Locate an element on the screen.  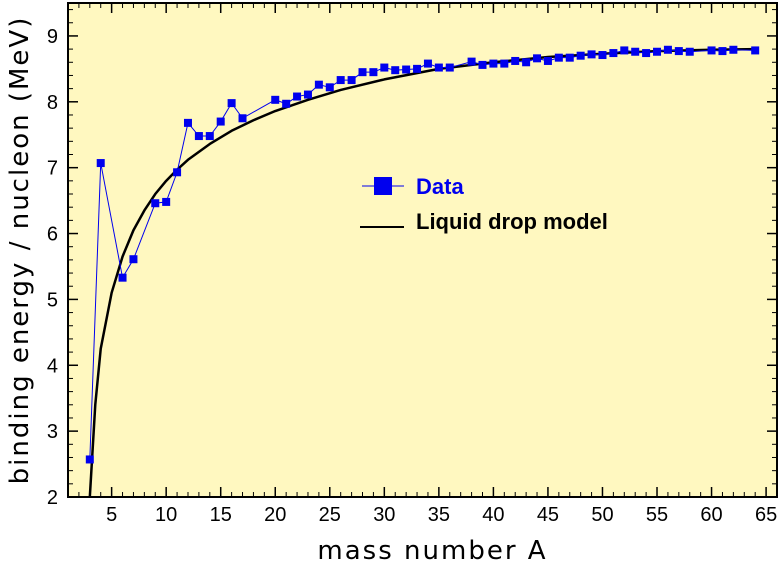
x-tick-label: 40 is located at coordinates (493, 515).